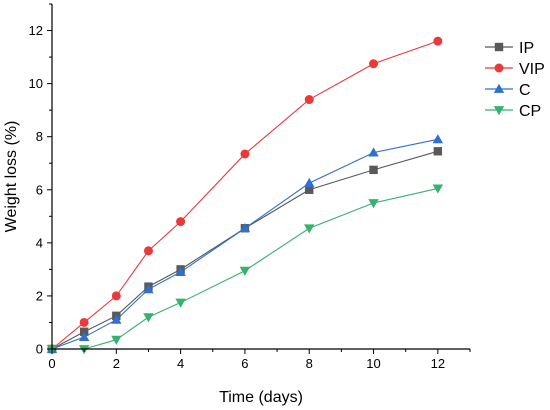 The height and width of the screenshot is (410, 550). I want to click on y-tick-label: 12, so click(36, 30).